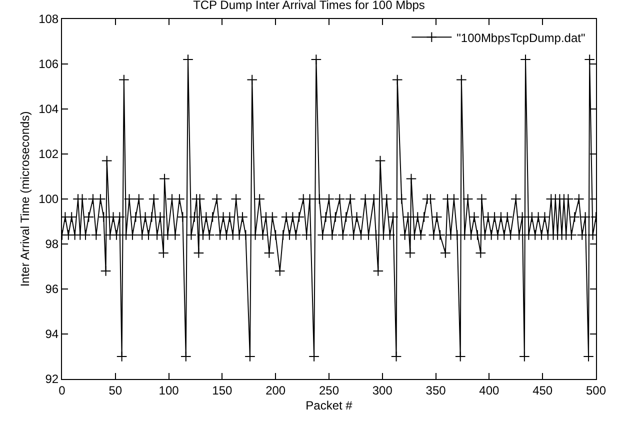 The width and height of the screenshot is (618, 422). What do you see at coordinates (329, 390) in the screenshot?
I see `x-tick-label: 250` at bounding box center [329, 390].